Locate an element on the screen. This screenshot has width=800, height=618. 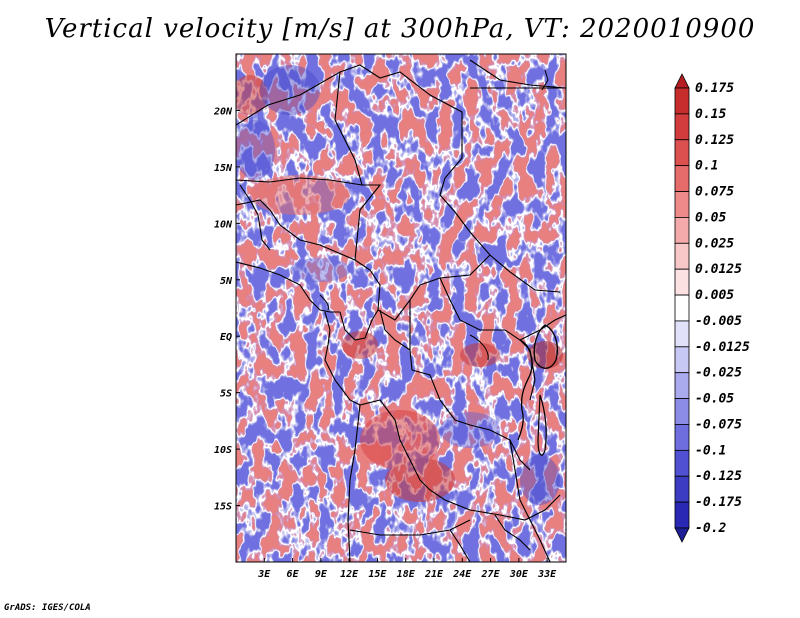
lat-tick-label: 5N is located at coordinates (226, 281).